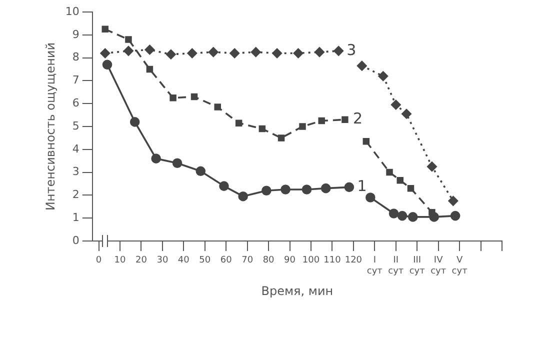 The image size is (537, 343). Describe the element at coordinates (311, 261) in the screenshot. I see `x-tick-label: 100` at that location.